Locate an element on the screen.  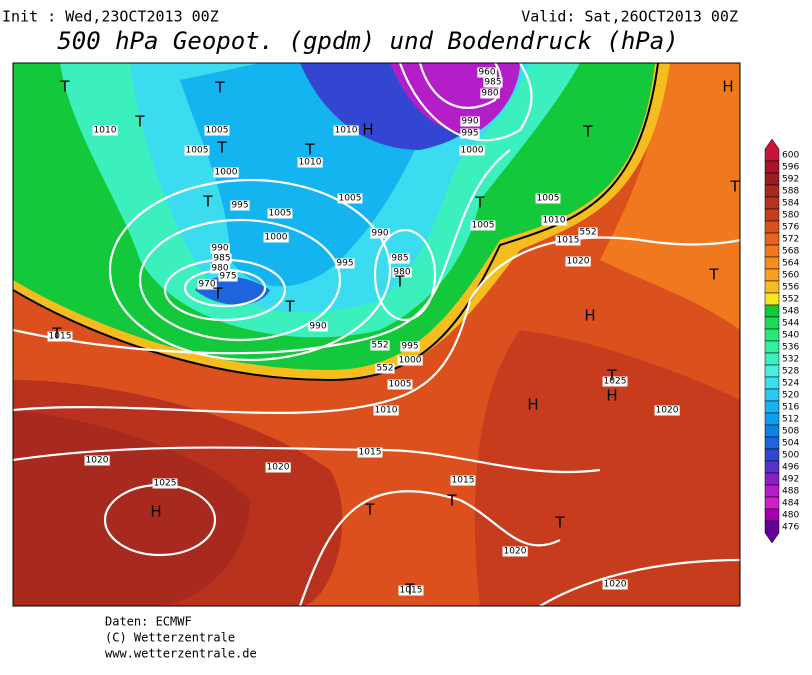
legend-label: 576 is located at coordinates (790, 228).